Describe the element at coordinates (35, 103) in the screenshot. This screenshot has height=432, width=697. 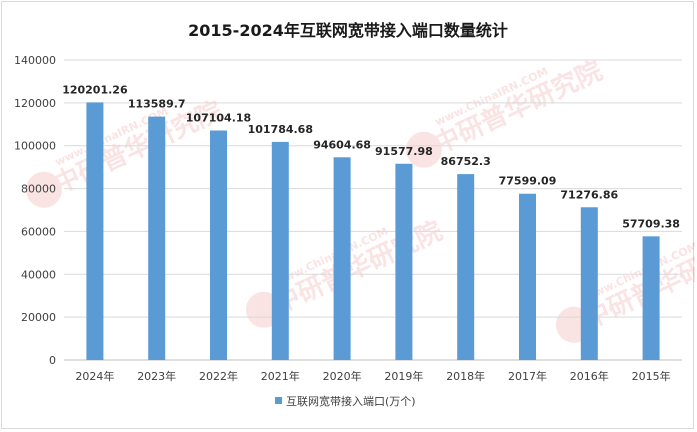
I see `y-tick-label: 120000` at that location.